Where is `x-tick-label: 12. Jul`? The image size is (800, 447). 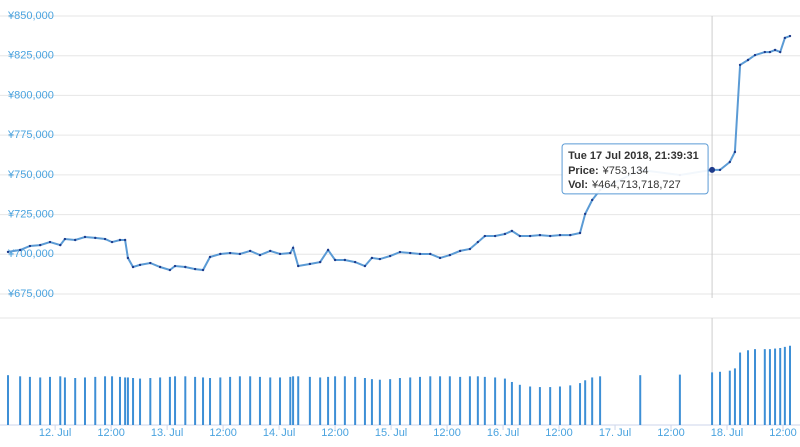 x-tick-label: 12. Jul is located at coordinates (55, 433).